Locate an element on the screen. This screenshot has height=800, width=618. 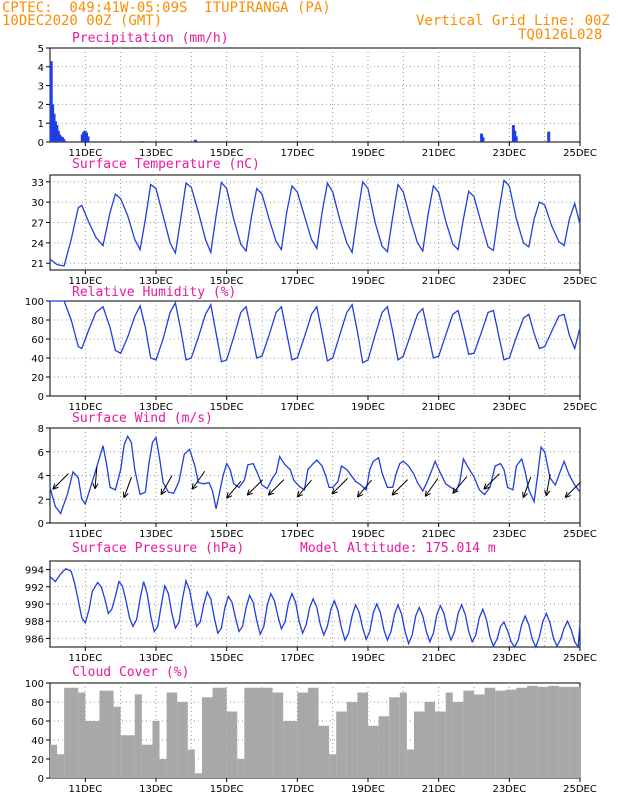
y-tick-label: 24 is located at coordinates (37, 244).